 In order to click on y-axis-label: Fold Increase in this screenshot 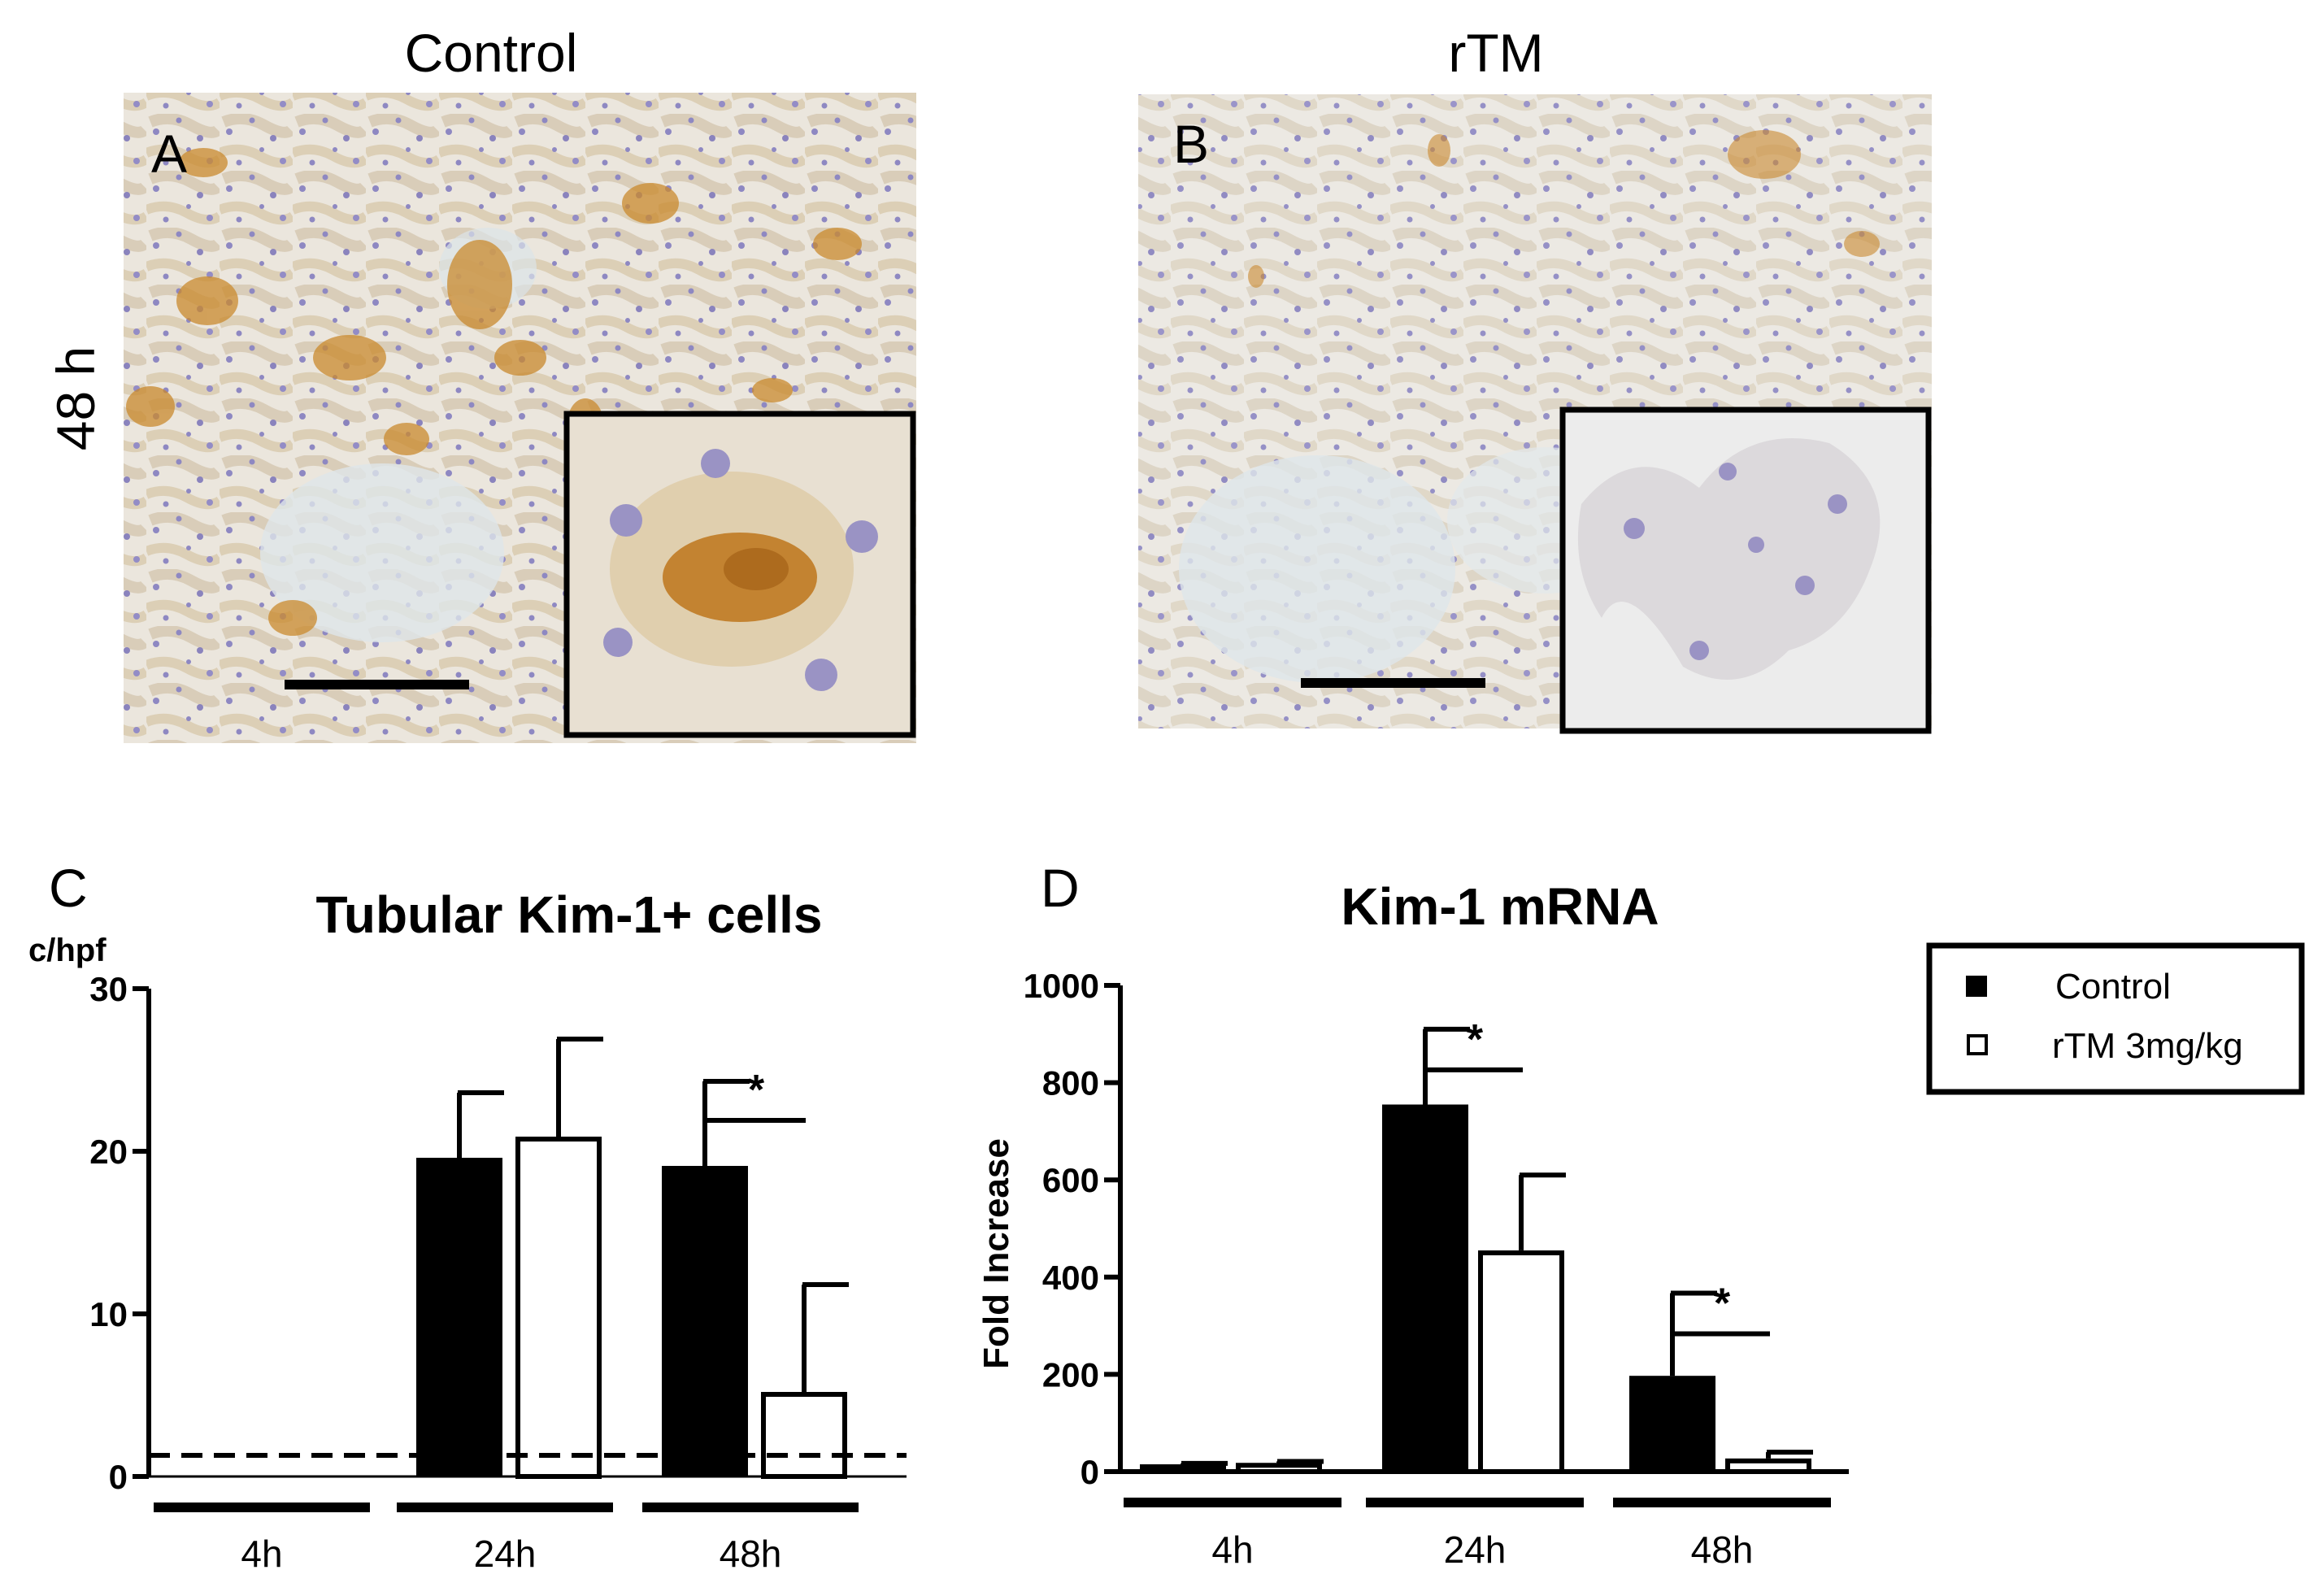, I will do `click(996, 1254)`.